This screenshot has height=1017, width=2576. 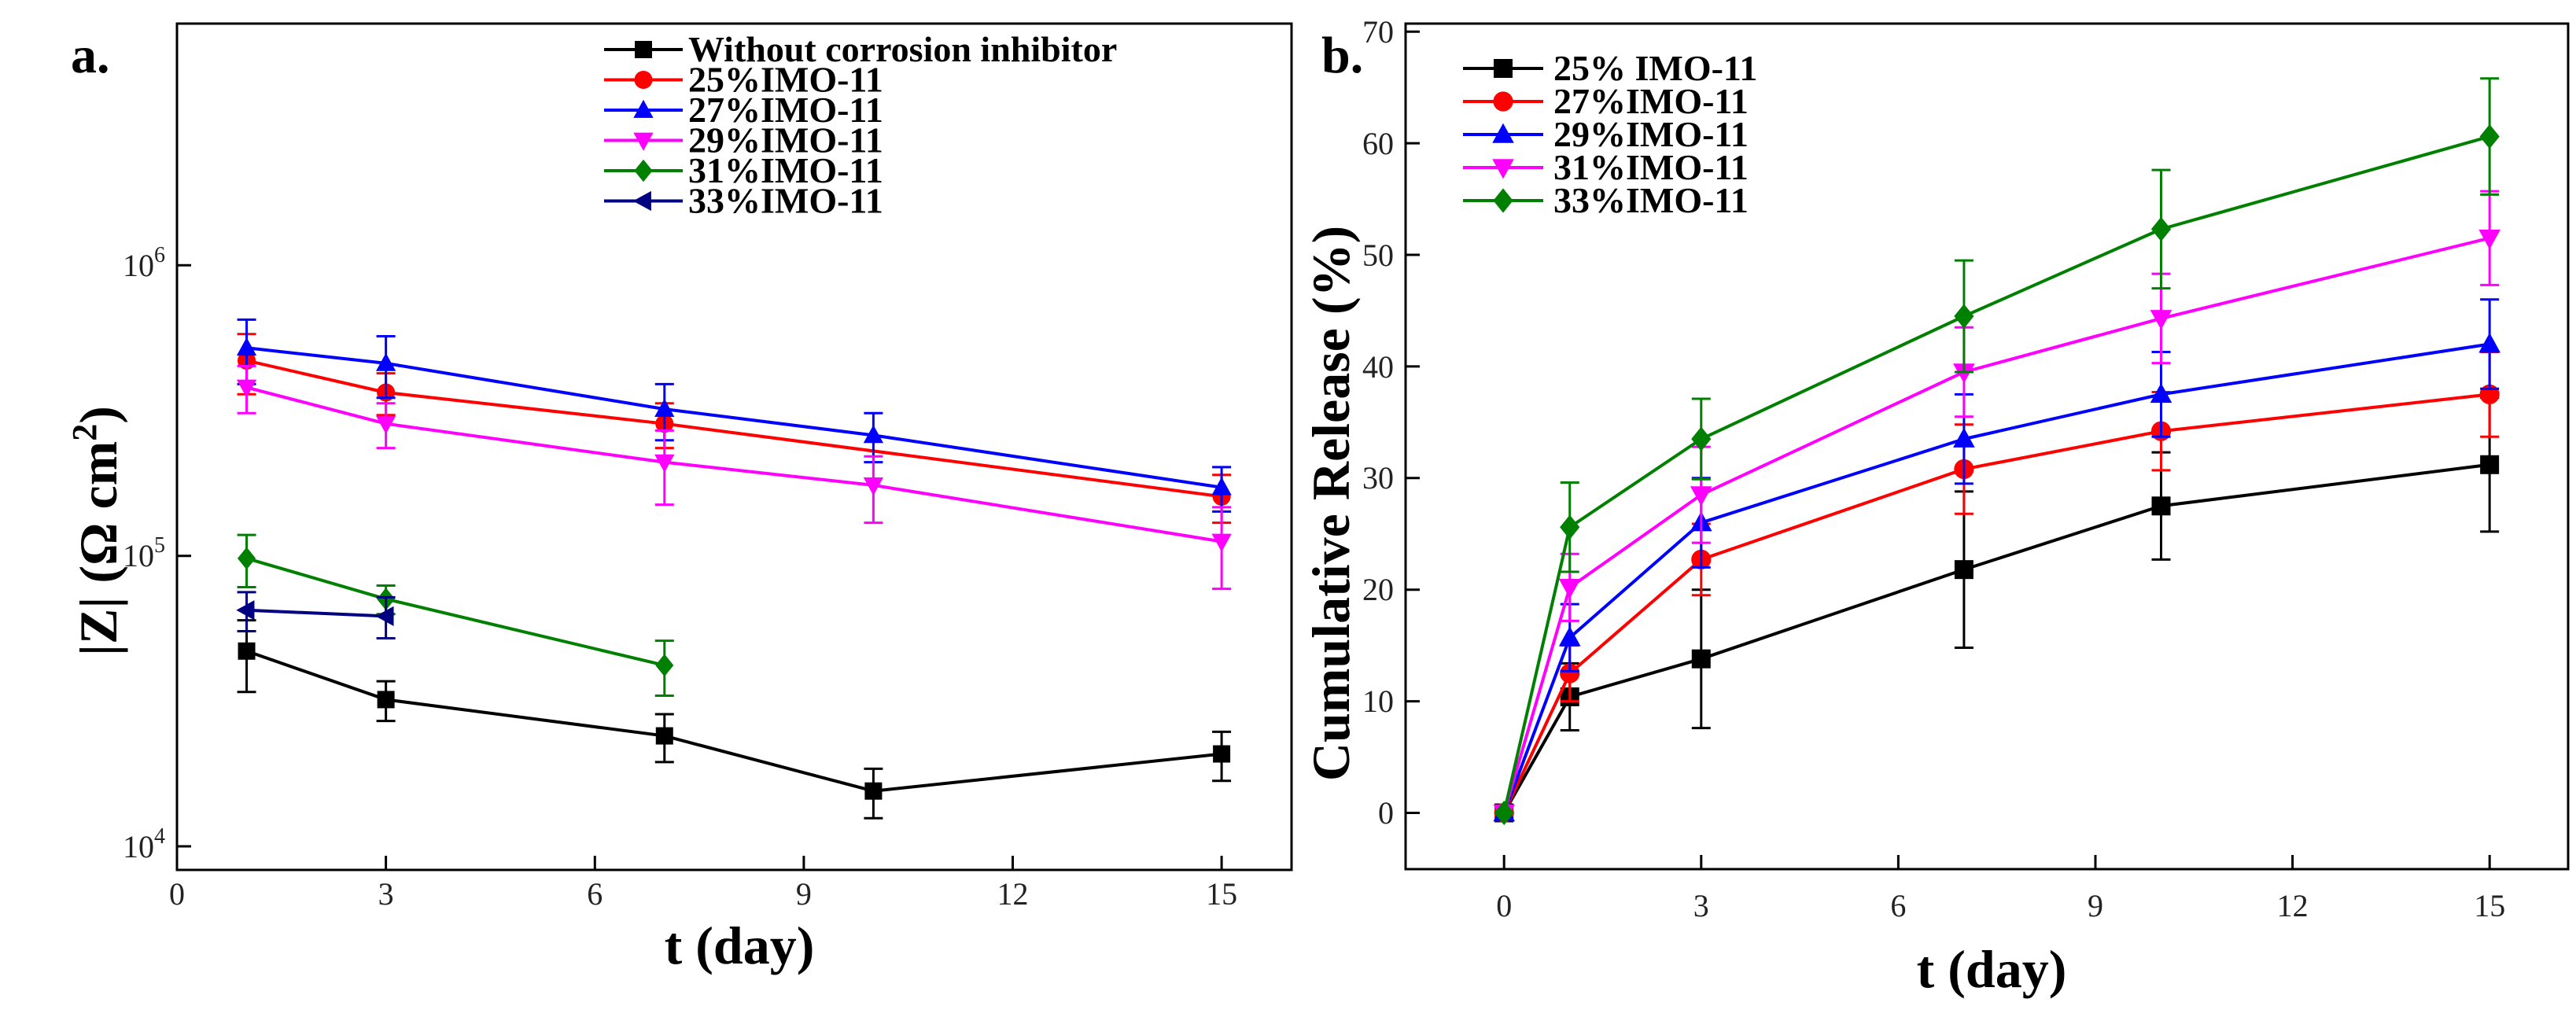 What do you see at coordinates (643, 49) in the screenshot?
I see `legend-marker-a-without-corrosion-inhibitor` at bounding box center [643, 49].